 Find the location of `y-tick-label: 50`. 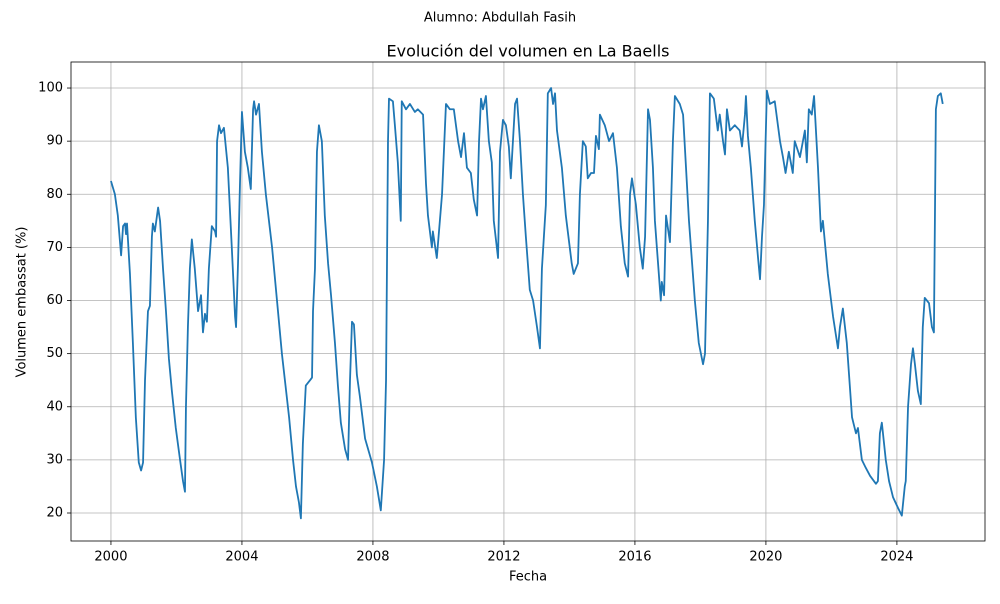

y-tick-label: 50 is located at coordinates (54, 353).